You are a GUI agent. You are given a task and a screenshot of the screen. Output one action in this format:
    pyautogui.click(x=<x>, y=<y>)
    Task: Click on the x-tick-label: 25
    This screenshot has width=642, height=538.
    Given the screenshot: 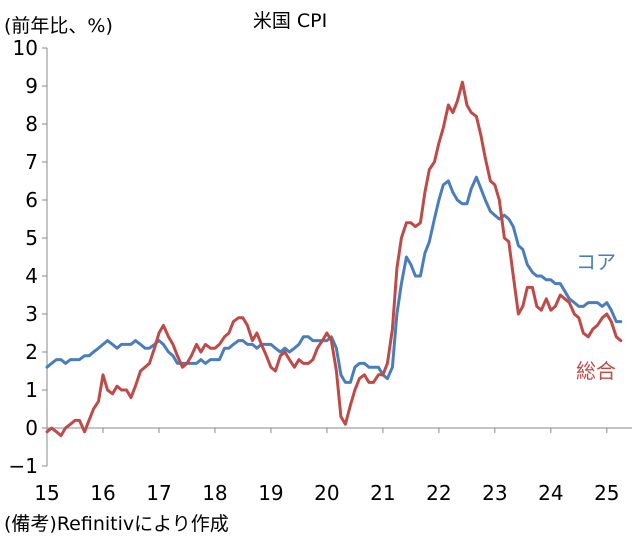 What is the action you would take?
    pyautogui.click(x=606, y=493)
    